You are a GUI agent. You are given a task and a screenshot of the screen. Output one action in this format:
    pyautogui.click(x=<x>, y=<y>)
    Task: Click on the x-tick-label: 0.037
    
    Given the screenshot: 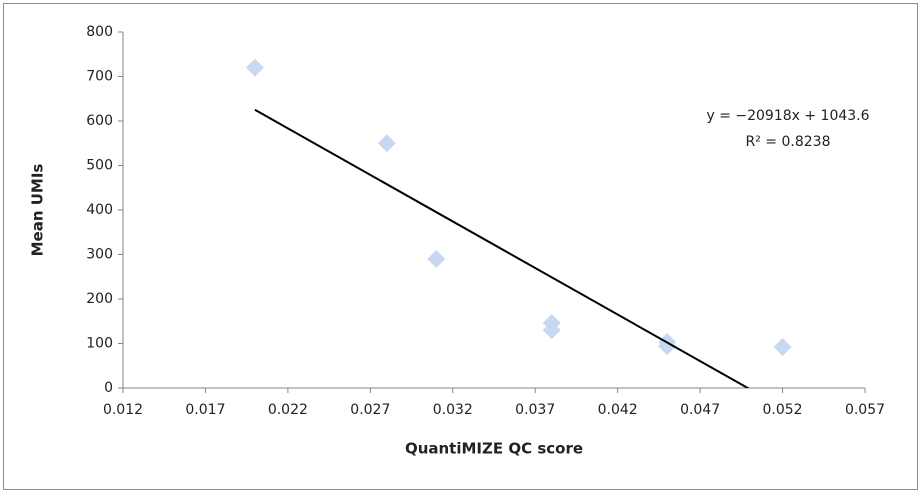 What is the action you would take?
    pyautogui.click(x=535, y=410)
    